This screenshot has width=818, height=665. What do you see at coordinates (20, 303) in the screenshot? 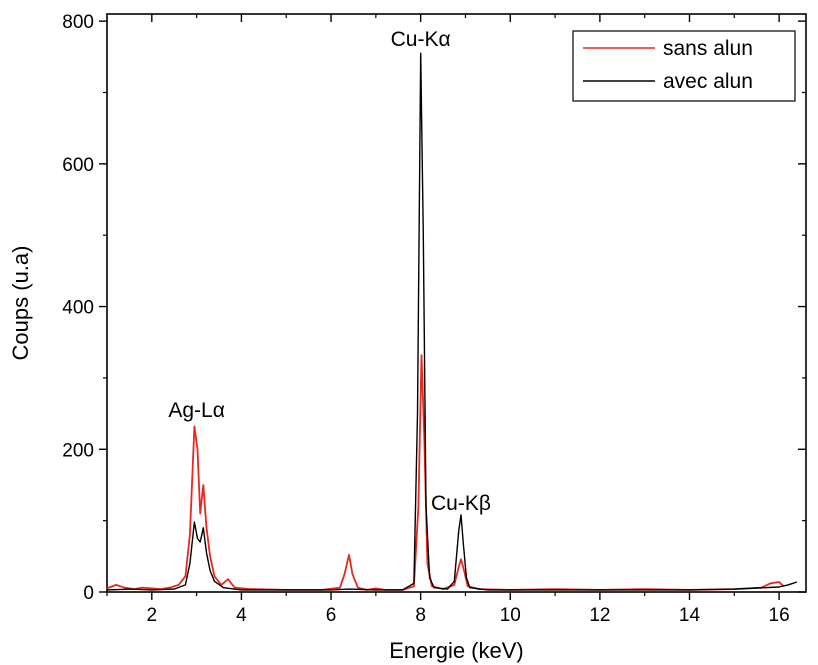
I see `y-axis-title: Coups (u.a)` at bounding box center [20, 303].